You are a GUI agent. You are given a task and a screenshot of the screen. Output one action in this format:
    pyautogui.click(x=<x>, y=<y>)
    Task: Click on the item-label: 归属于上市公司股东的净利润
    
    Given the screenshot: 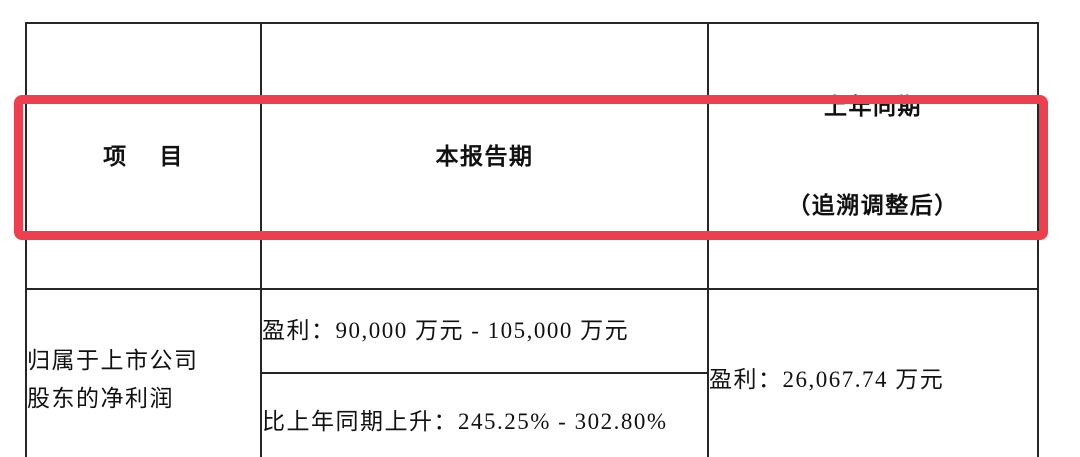 What is the action you would take?
    pyautogui.click(x=113, y=379)
    